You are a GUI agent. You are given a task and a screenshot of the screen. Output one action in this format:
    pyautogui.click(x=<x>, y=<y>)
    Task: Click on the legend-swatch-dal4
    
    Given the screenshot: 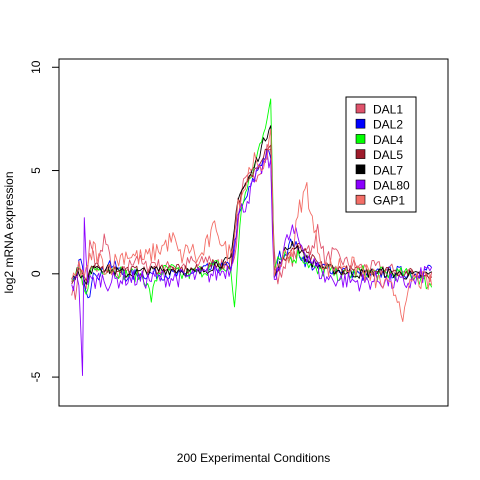 What is the action you would take?
    pyautogui.click(x=360, y=139)
    